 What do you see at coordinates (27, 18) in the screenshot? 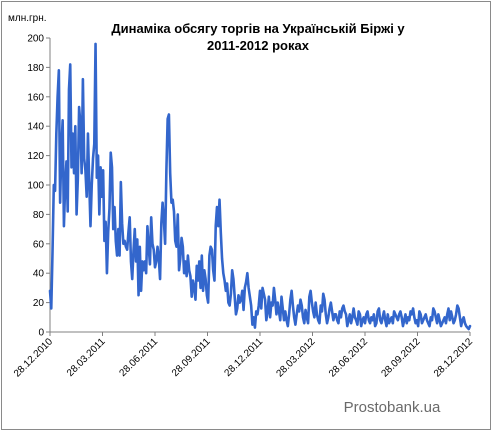
I see `y-axis-unit-label: млн.грн.` at bounding box center [27, 18].